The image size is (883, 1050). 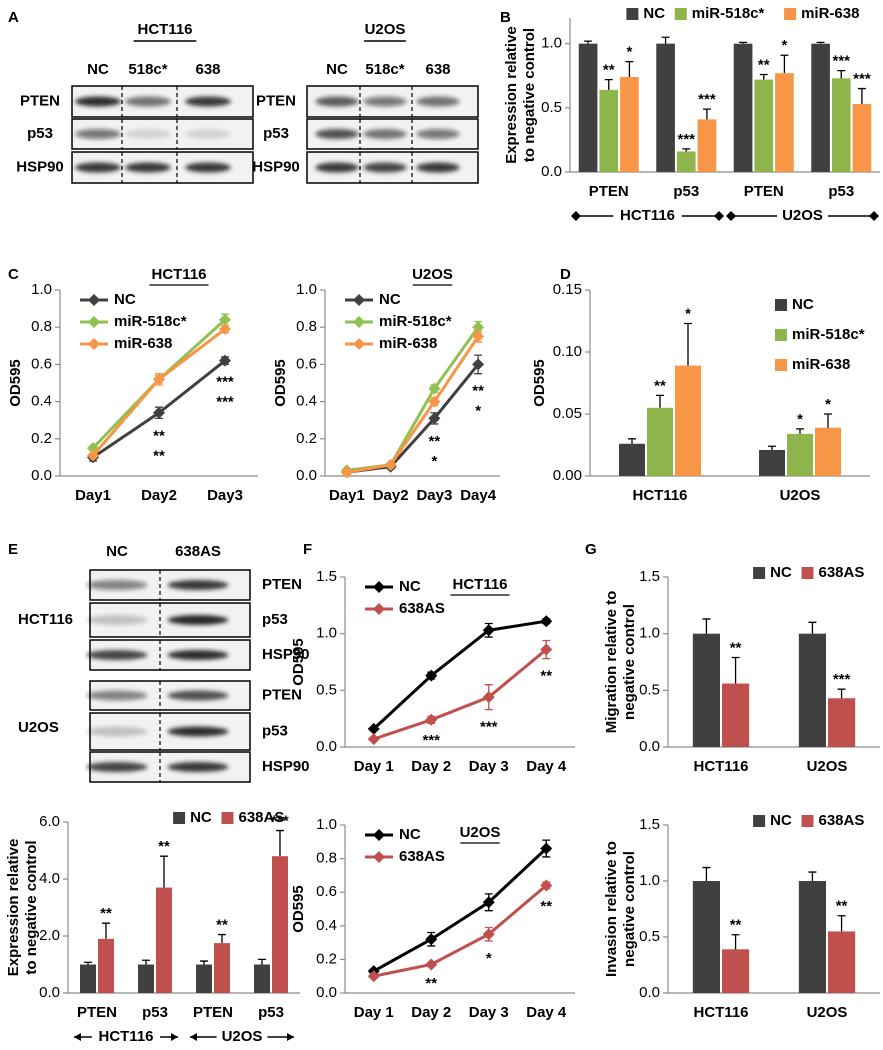 I want to click on lane-label: 518c*, so click(x=384, y=69).